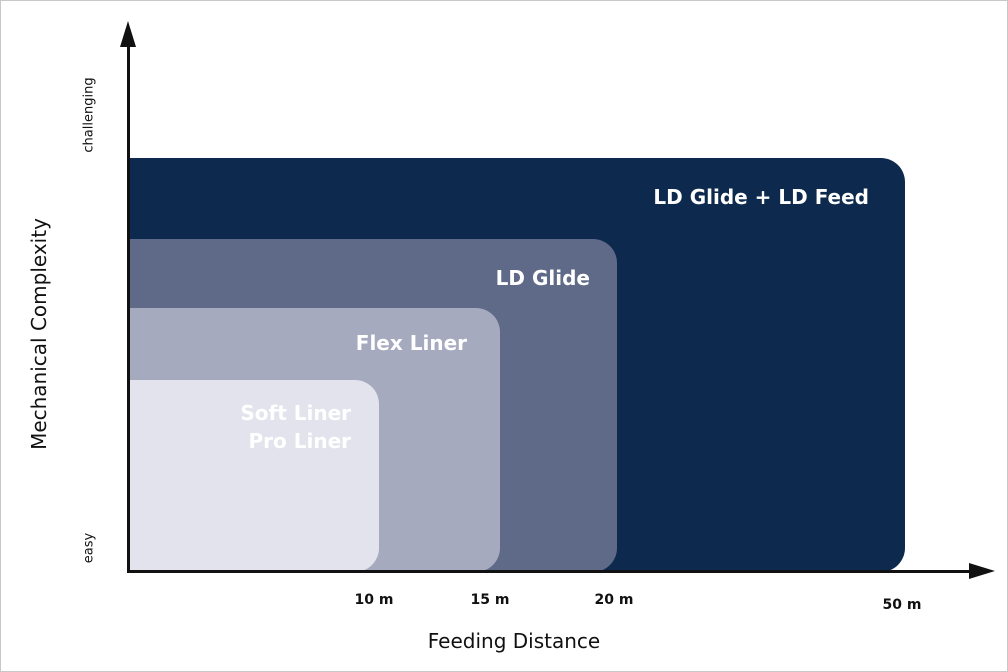 The height and width of the screenshot is (672, 1008). What do you see at coordinates (128, 309) in the screenshot?
I see `y-axis` at bounding box center [128, 309].